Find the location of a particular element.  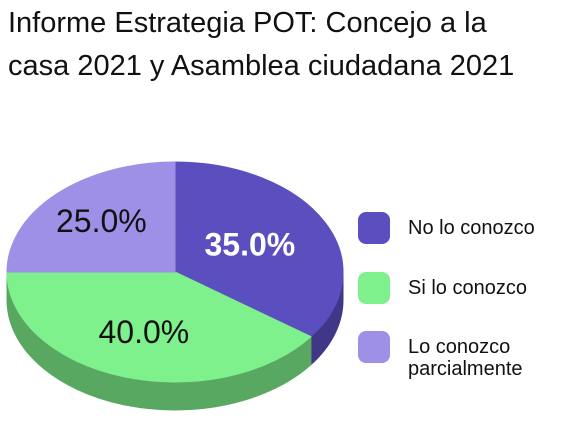

data-label: 25.0% is located at coordinates (101, 221).